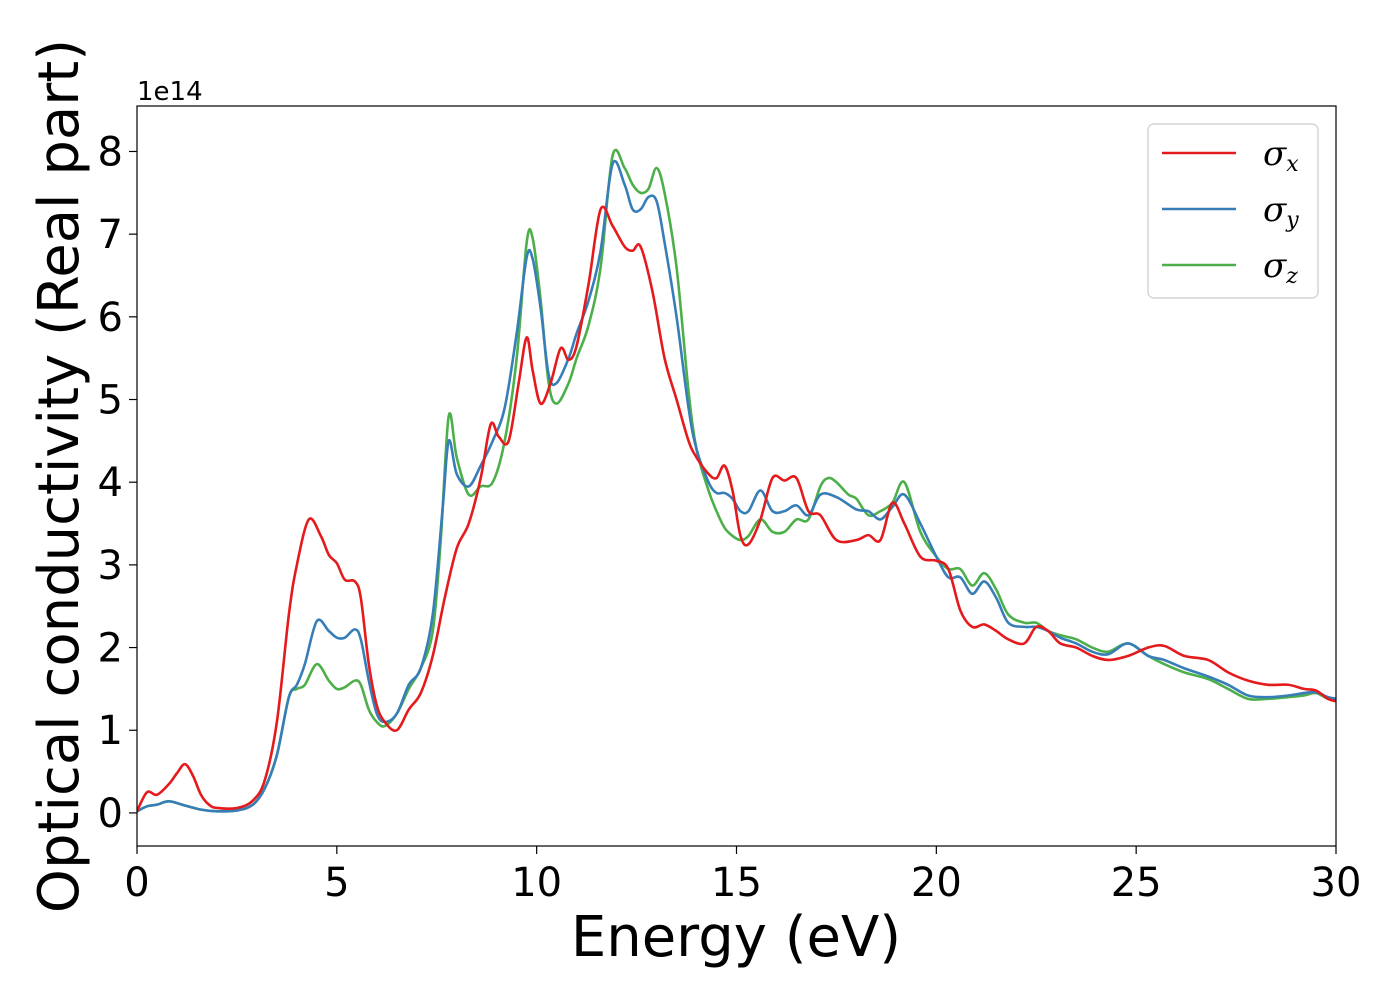 The width and height of the screenshot is (1400, 1000). I want to click on legend-box, so click(1233, 211).